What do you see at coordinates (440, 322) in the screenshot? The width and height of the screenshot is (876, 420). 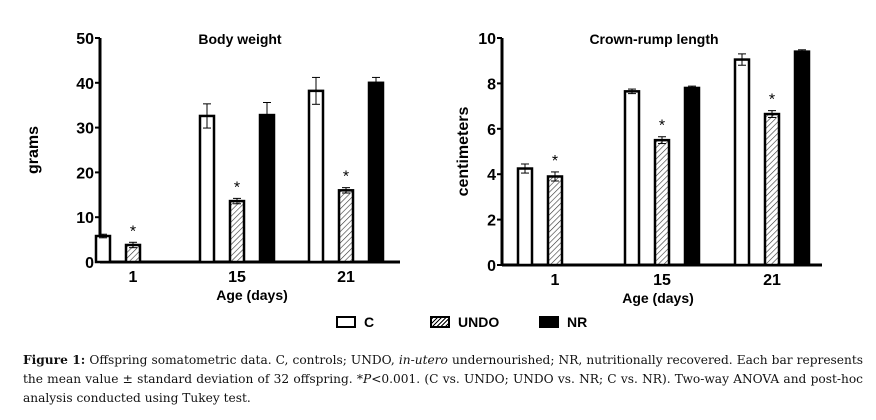 I see `legend-swatch-undo` at bounding box center [440, 322].